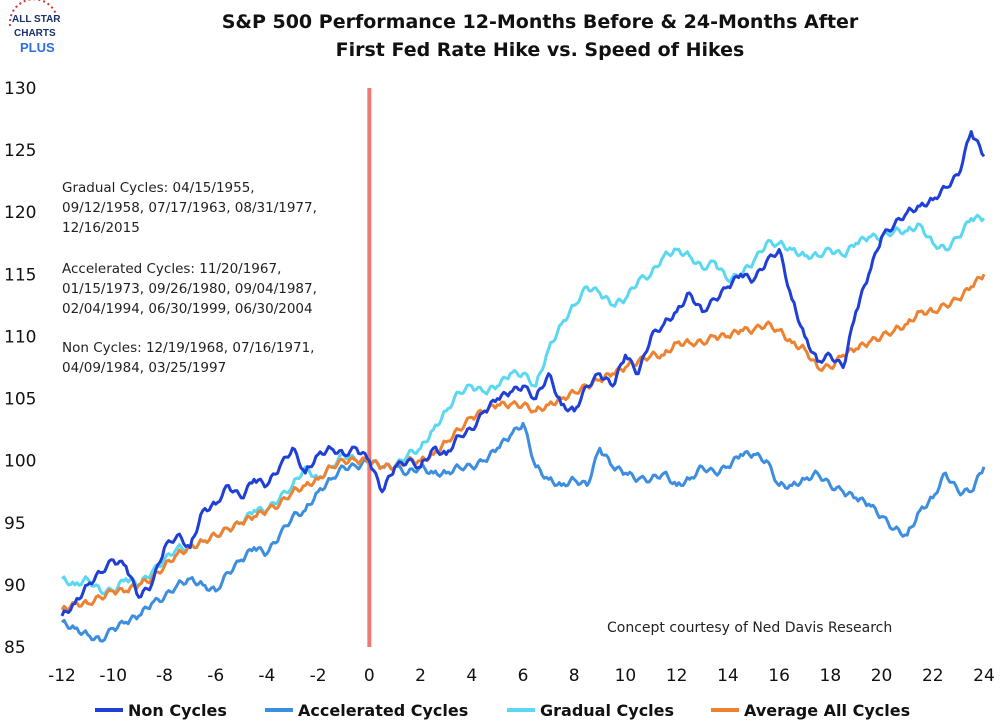 Image resolution: width=1007 pixels, height=728 pixels. What do you see at coordinates (20, 400) in the screenshot?
I see `y-tick-label: 105` at bounding box center [20, 400].